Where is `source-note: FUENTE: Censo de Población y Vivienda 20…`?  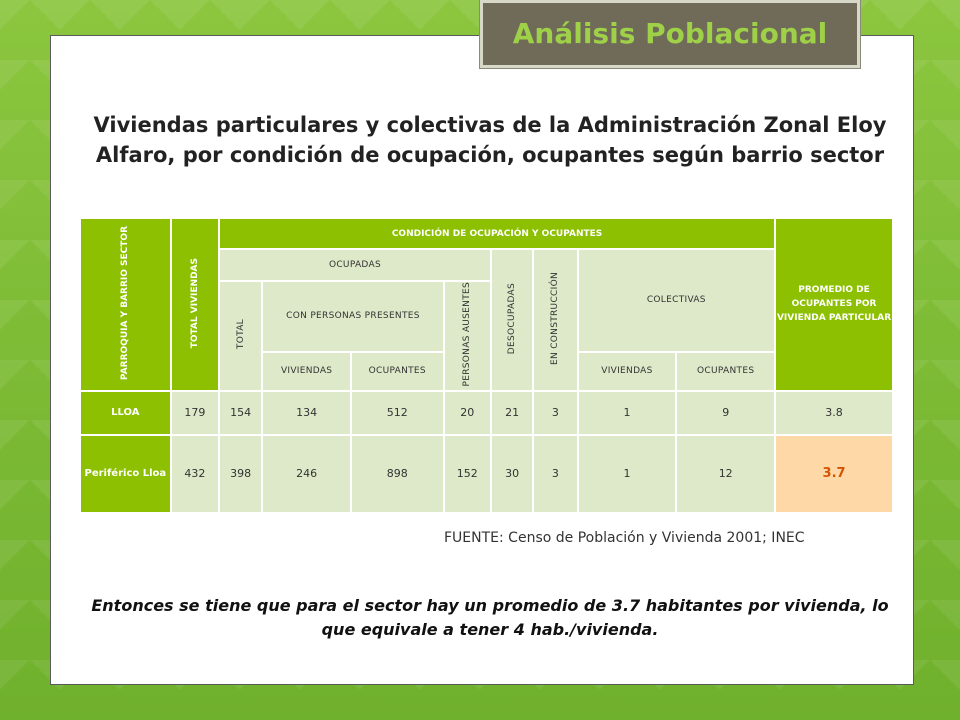
source-note: FUENTE: Censo de Población y Vivienda 20… is located at coordinates (624, 538).